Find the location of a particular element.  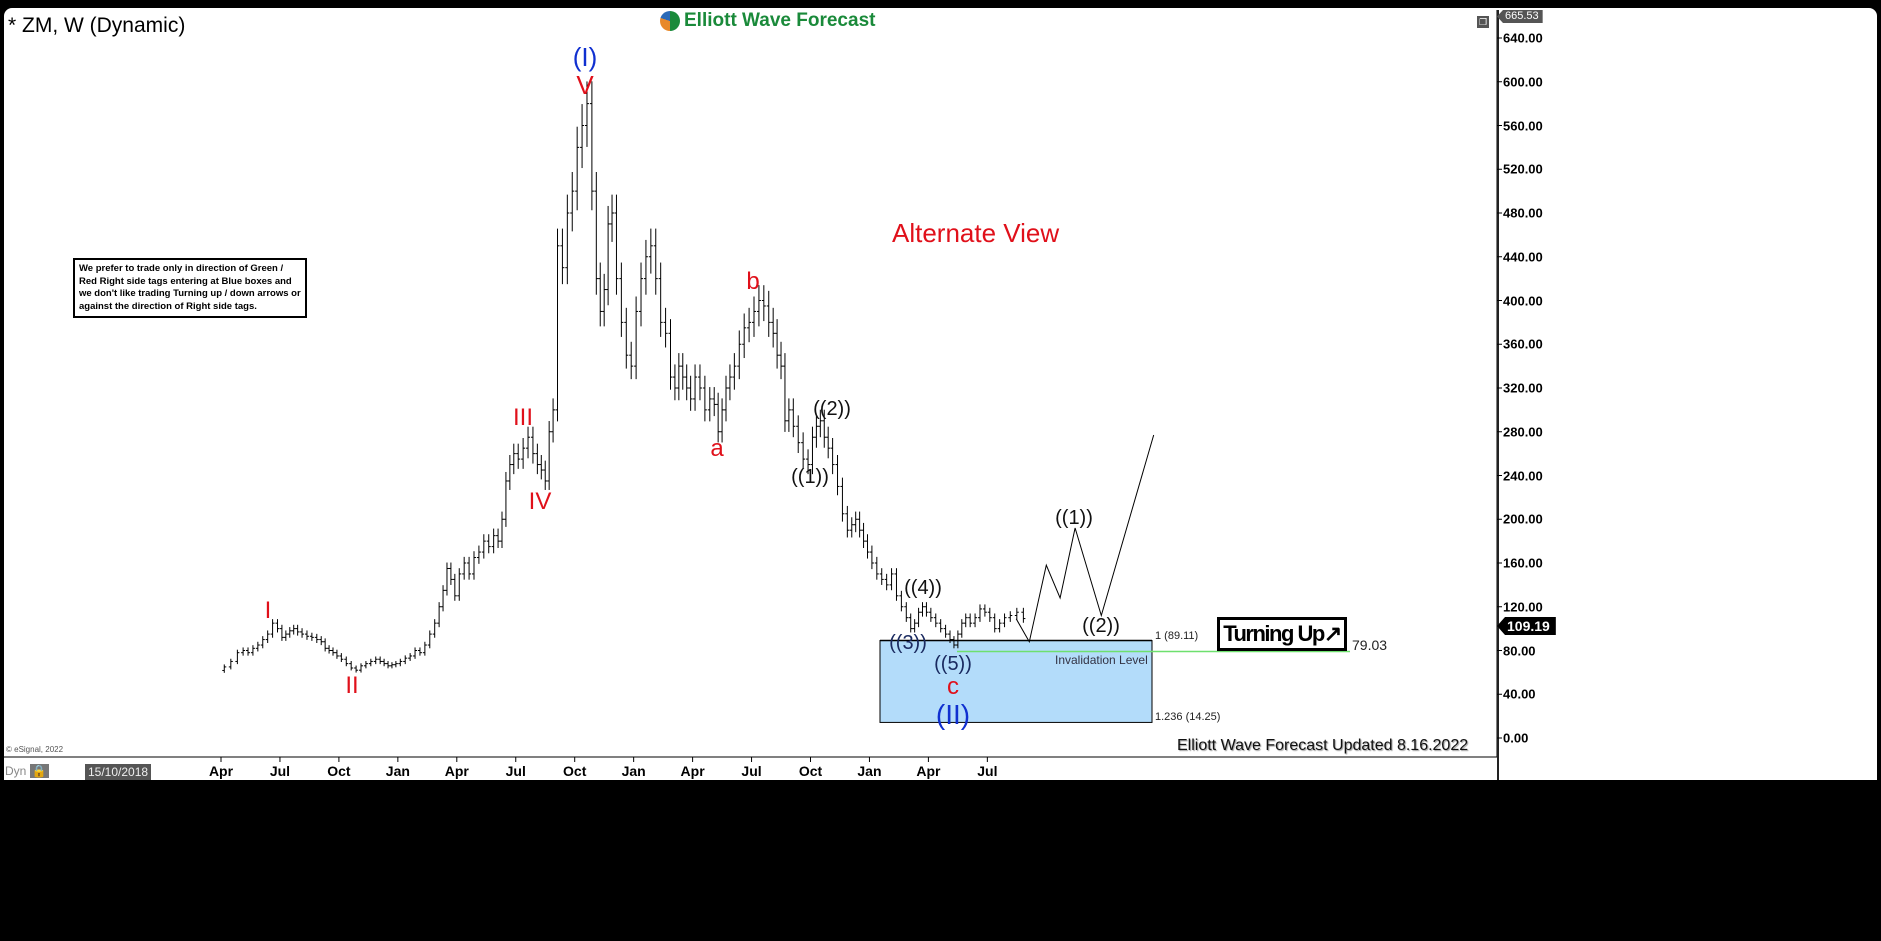

restore-window-icon: ❐ is located at coordinates (1483, 22).